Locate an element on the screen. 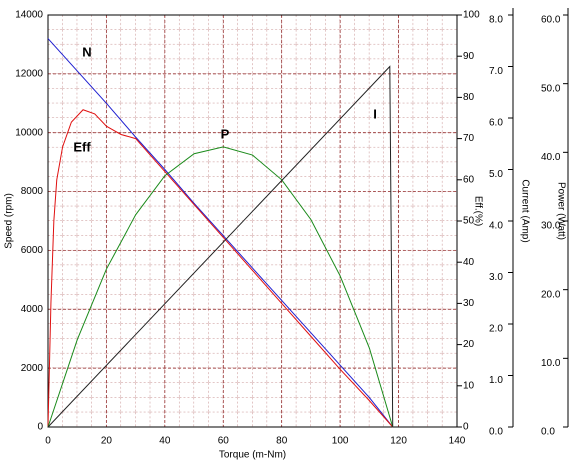 The width and height of the screenshot is (570, 464). y3-tick-label: 6.0 is located at coordinates (496, 123).